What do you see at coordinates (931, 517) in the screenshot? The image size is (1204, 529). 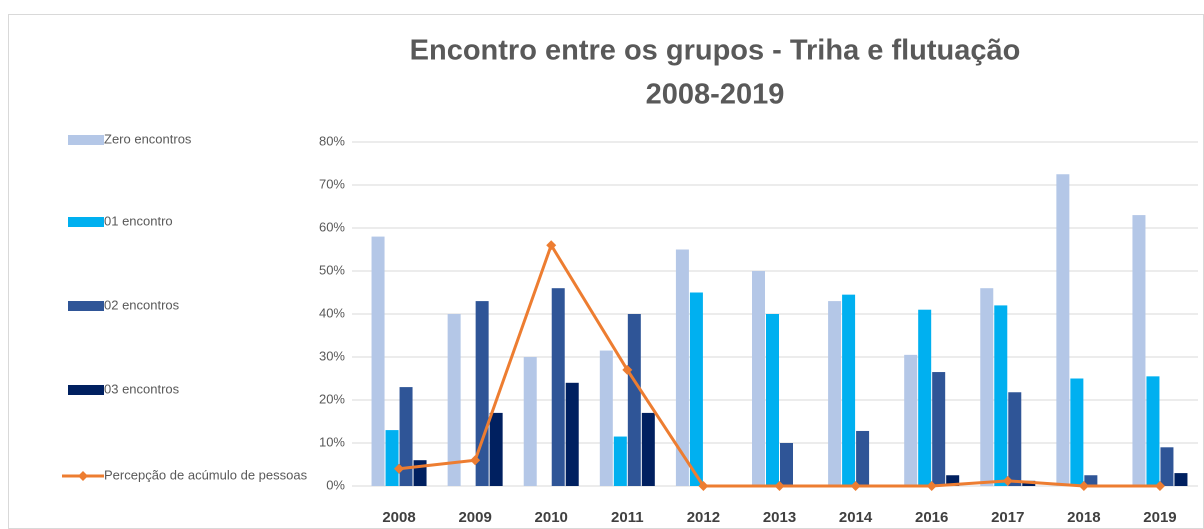 I see `x-tick-label: 2016` at bounding box center [931, 517].